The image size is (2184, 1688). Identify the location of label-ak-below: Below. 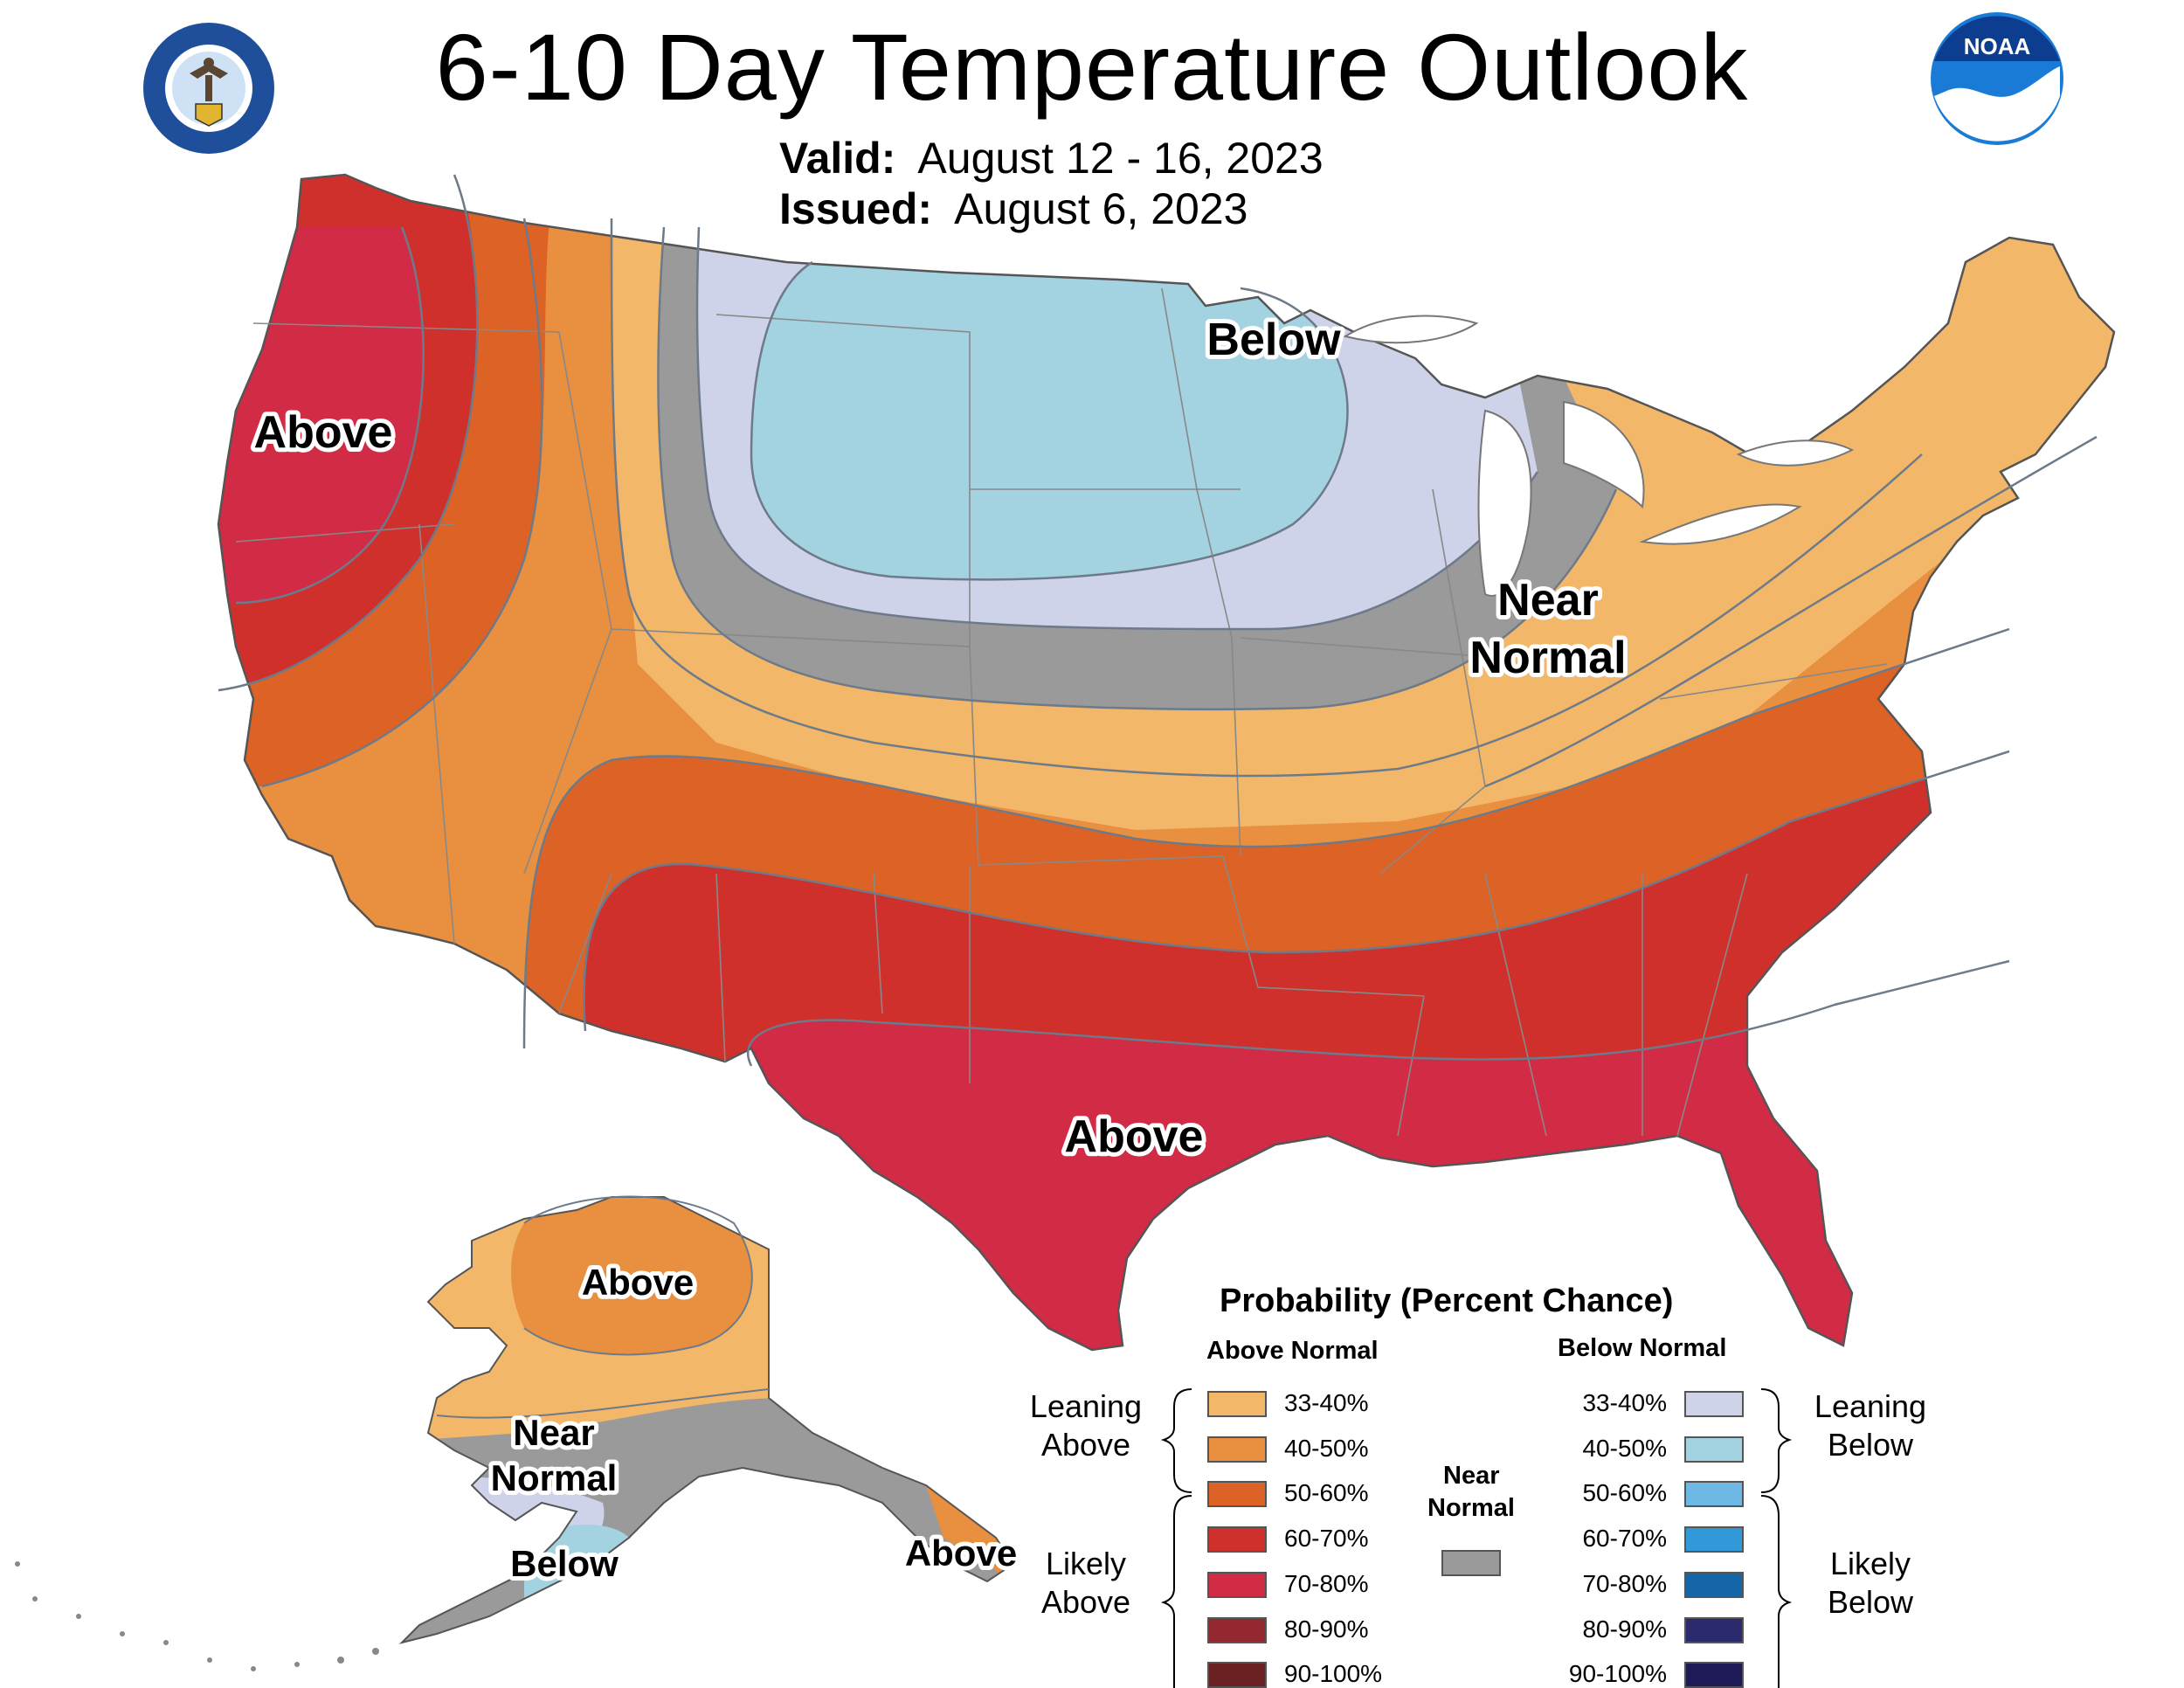
(564, 1563).